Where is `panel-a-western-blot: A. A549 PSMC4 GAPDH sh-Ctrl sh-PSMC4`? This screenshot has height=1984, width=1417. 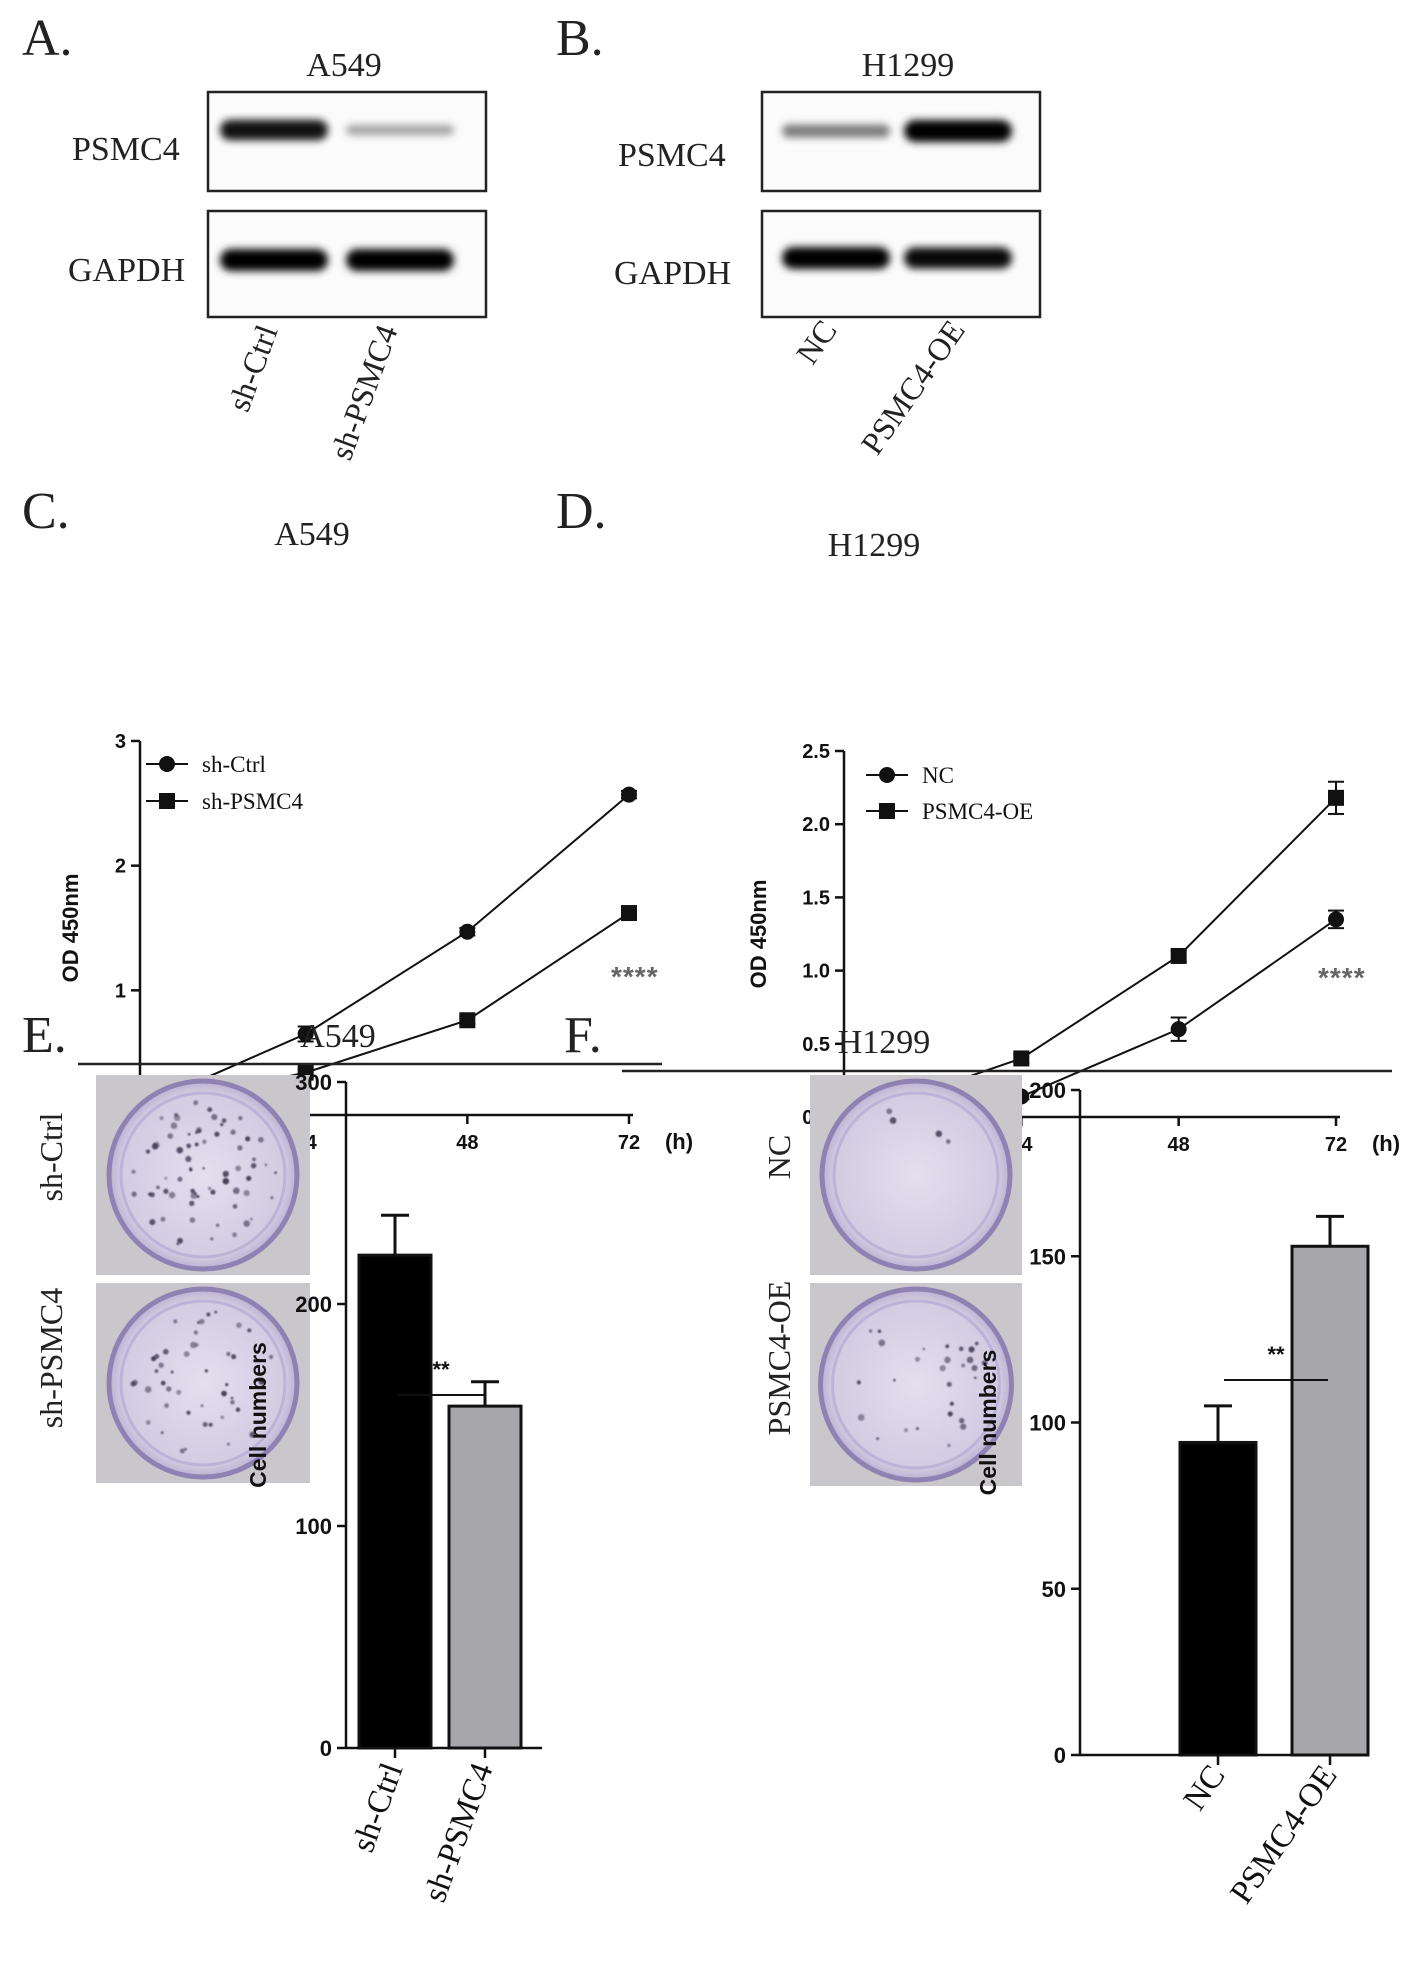
panel-a-western-blot: A. A549 PSMC4 GAPDH sh-Ctrl sh-PSMC4 is located at coordinates (255, 237).